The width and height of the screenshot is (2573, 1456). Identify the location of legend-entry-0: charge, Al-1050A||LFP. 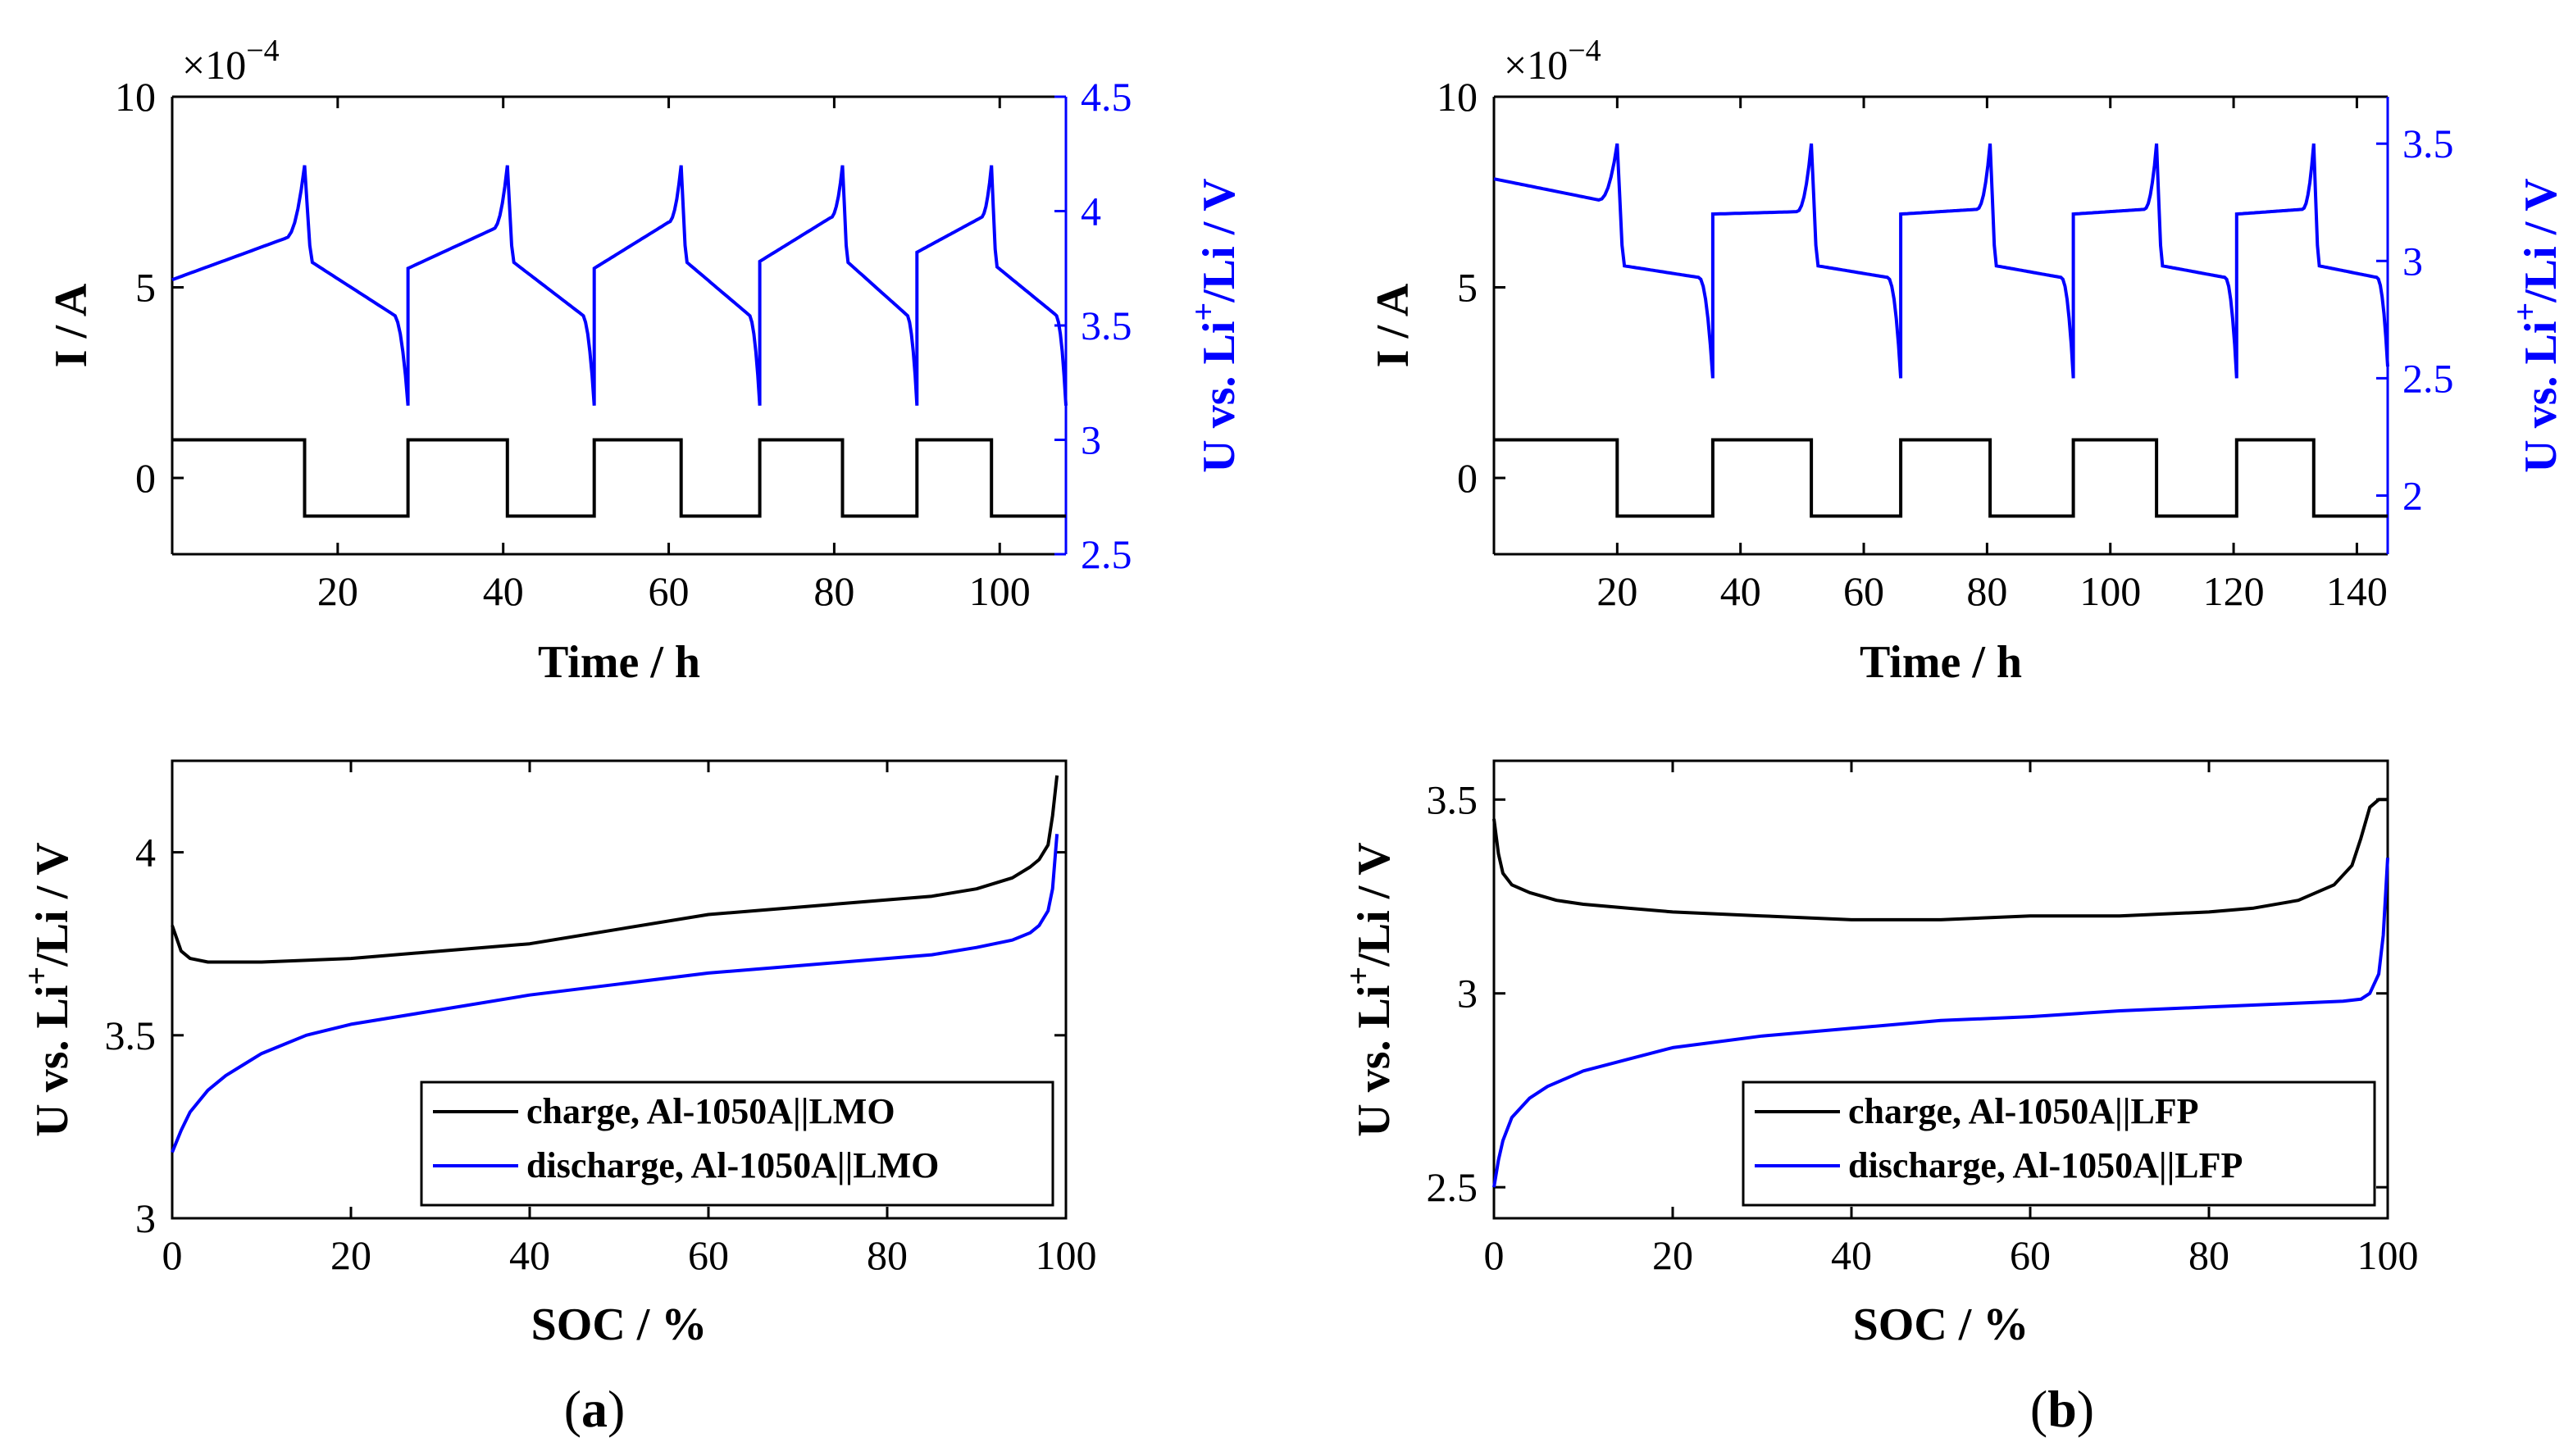
(2024, 1111).